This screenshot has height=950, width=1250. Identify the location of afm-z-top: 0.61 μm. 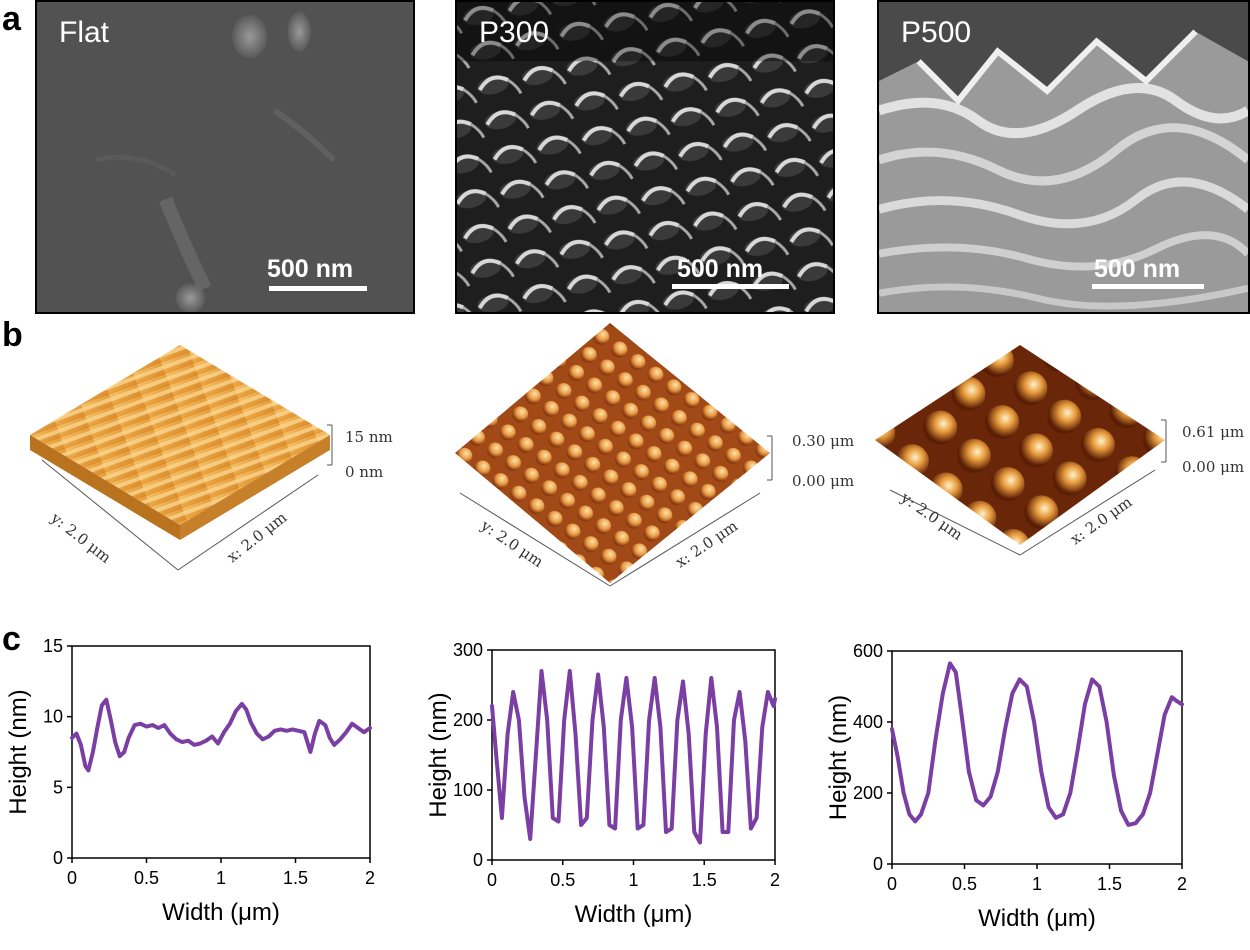
(1213, 432).